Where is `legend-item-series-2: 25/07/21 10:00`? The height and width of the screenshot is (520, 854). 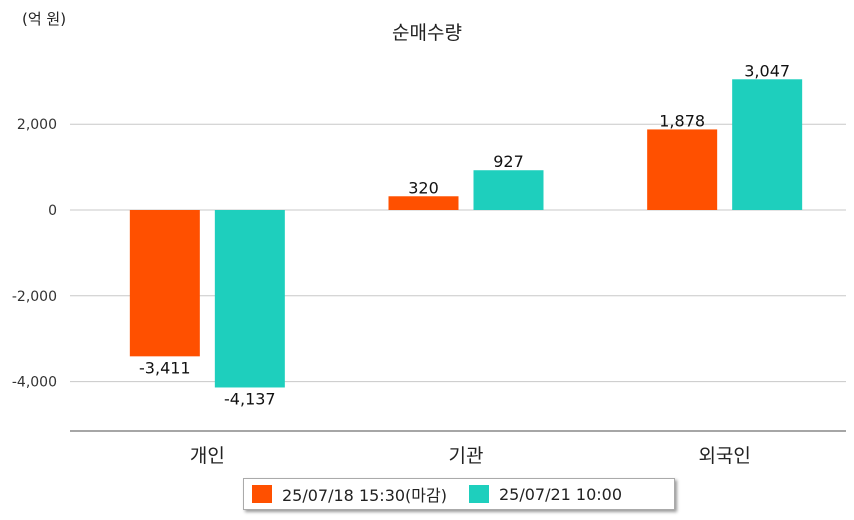
legend-item-series-2: 25/07/21 10:00 is located at coordinates (545, 494).